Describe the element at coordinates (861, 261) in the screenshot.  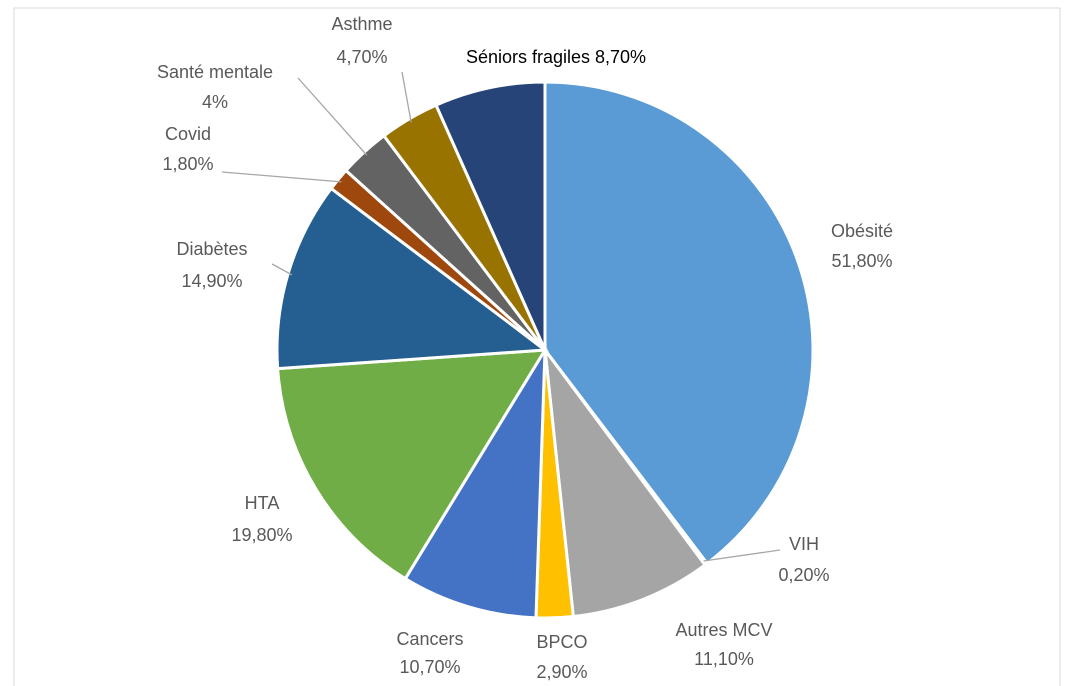
I see `slice-value: 51,80%` at that location.